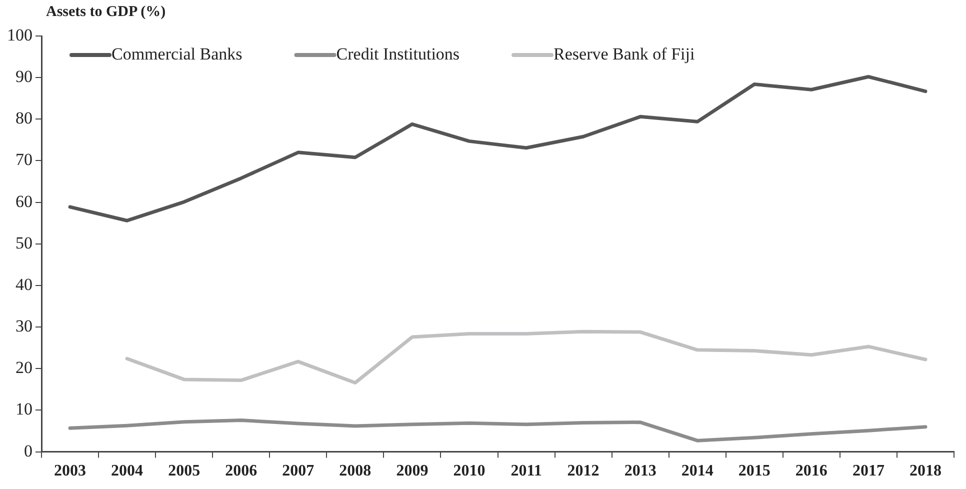  What do you see at coordinates (184, 471) in the screenshot?
I see `x-tick-label: 2005` at bounding box center [184, 471].